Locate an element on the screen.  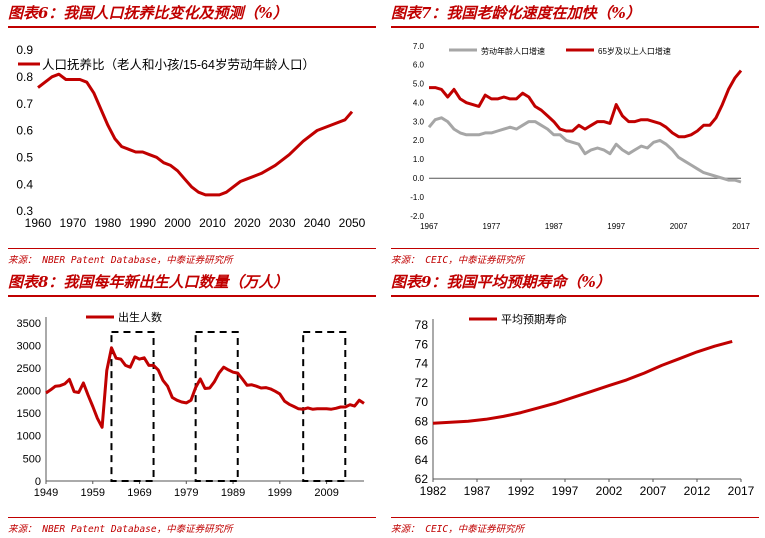
x-tick-label: 1999 is located at coordinates (280, 493).